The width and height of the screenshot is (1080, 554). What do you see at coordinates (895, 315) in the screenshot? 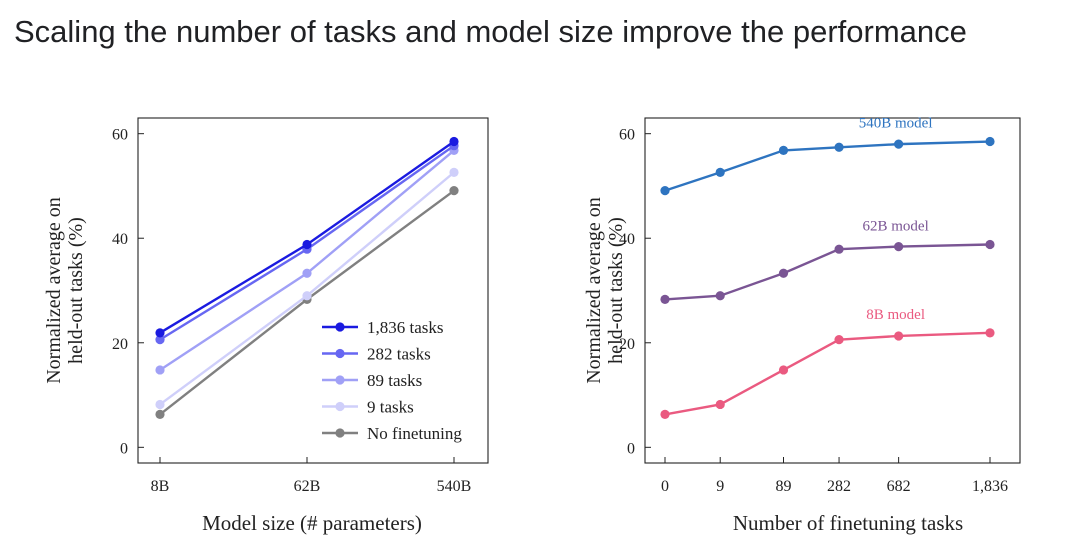
I see `series-label-8b-model: 8B model` at bounding box center [895, 315].